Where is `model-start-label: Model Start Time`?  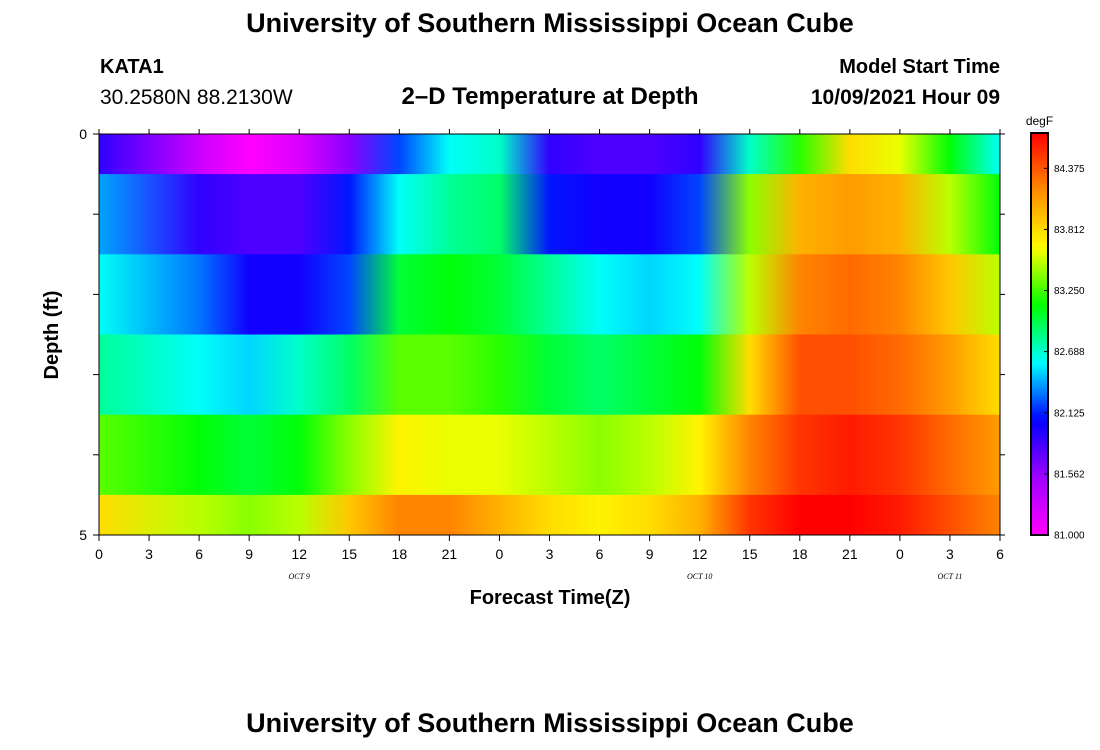
model-start-label: Model Start Time is located at coordinates (919, 67).